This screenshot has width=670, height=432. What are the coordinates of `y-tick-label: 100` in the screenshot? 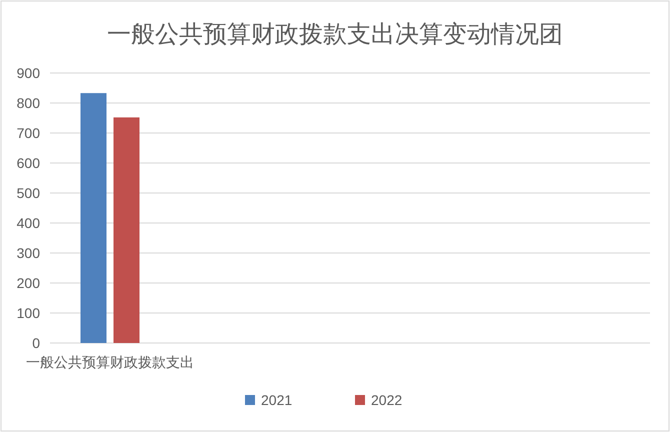 It's located at (28, 313).